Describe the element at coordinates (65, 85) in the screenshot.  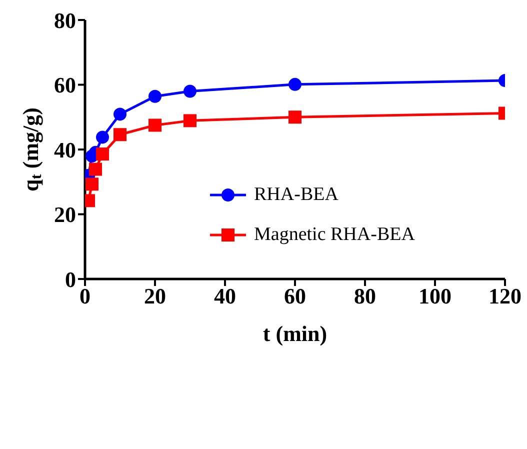
I see `y-tick-label: 60` at that location.